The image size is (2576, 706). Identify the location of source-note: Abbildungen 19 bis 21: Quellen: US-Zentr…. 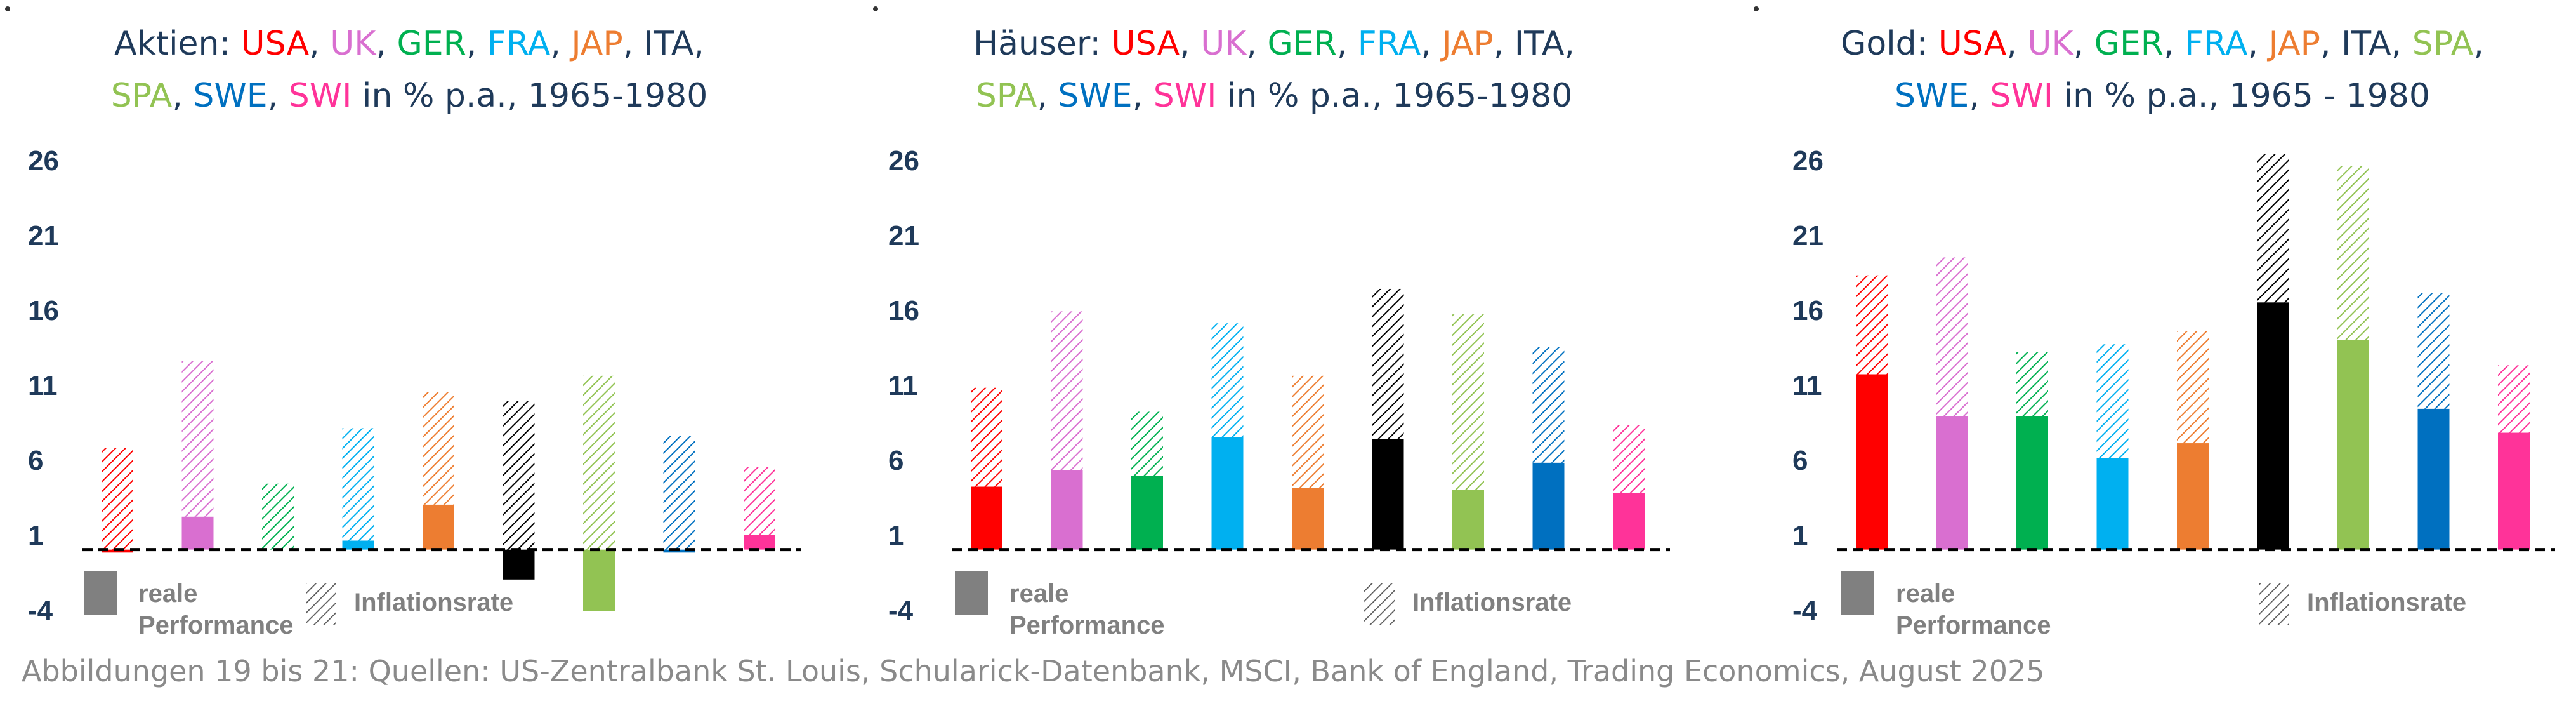
(1033, 671).